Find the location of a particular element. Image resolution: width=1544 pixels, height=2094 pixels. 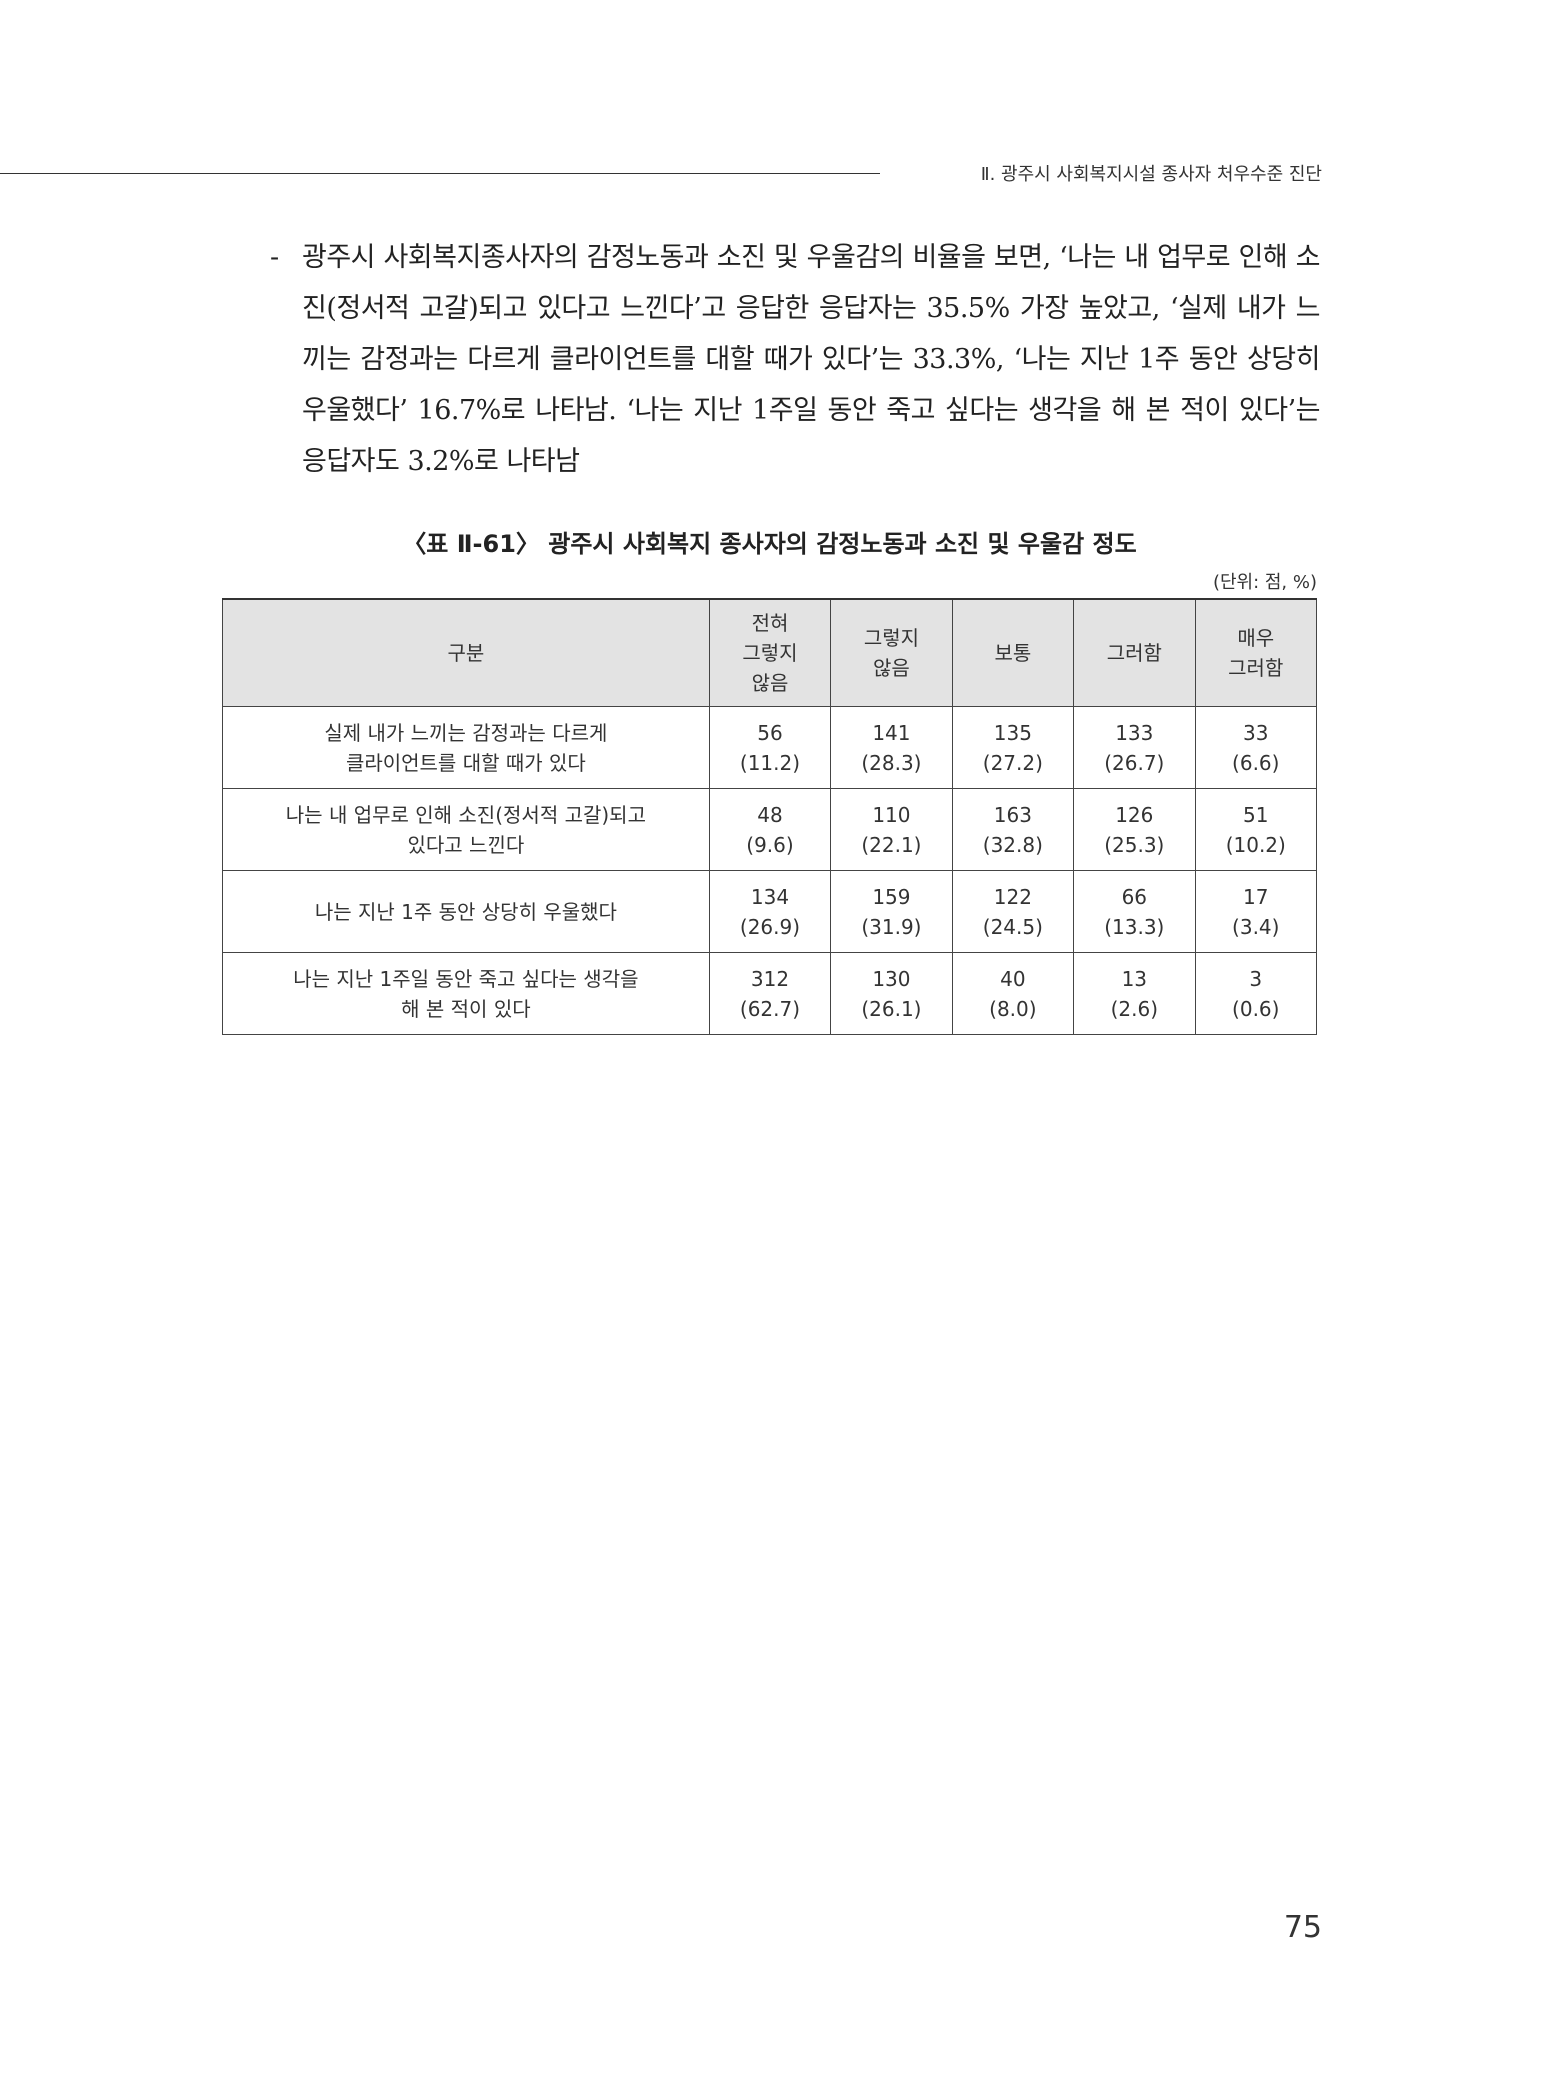

running-header: Ⅱ. 광주시 사회복지시설 종사자 처우수준 진단 is located at coordinates (1151, 174).